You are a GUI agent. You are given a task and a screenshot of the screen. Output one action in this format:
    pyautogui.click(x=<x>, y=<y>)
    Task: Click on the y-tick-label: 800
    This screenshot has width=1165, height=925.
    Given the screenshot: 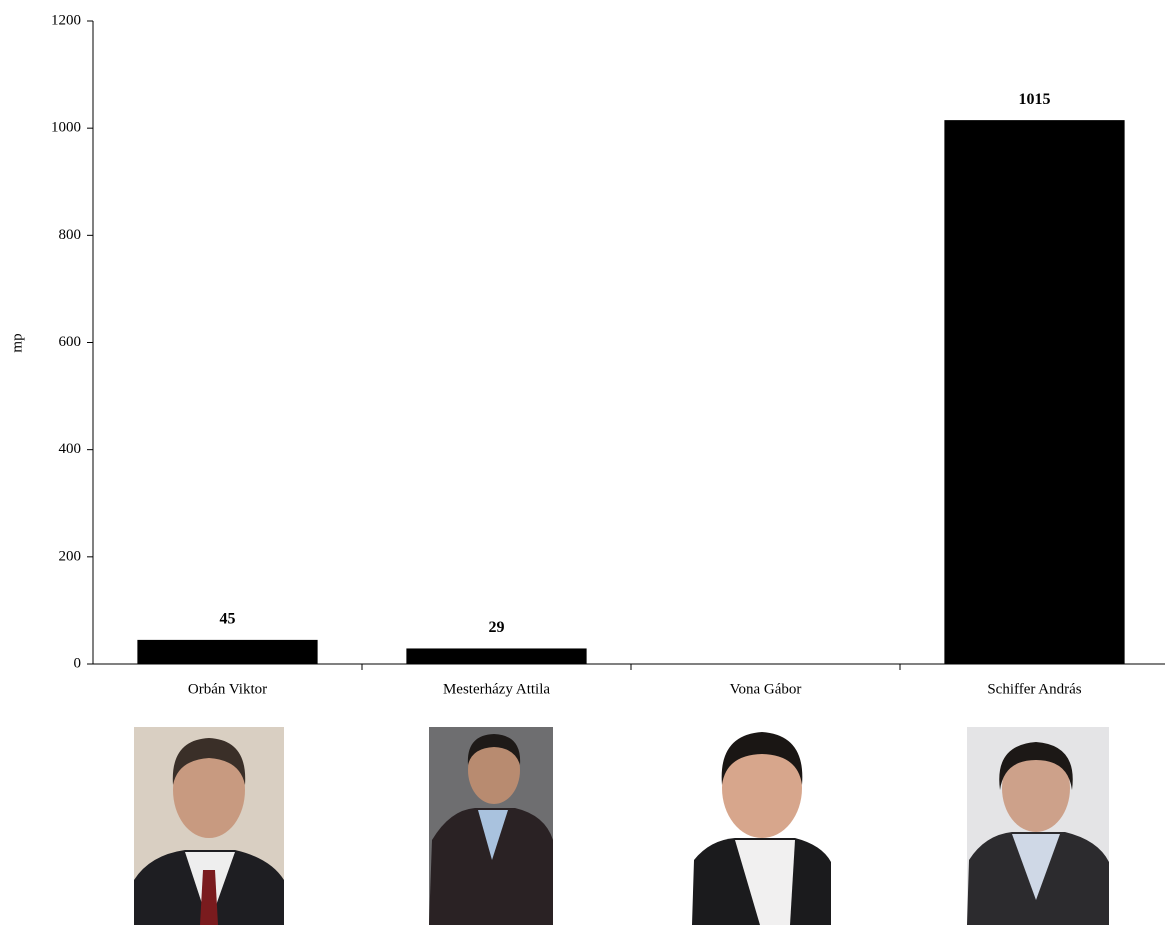 What is the action you would take?
    pyautogui.click(x=70, y=235)
    